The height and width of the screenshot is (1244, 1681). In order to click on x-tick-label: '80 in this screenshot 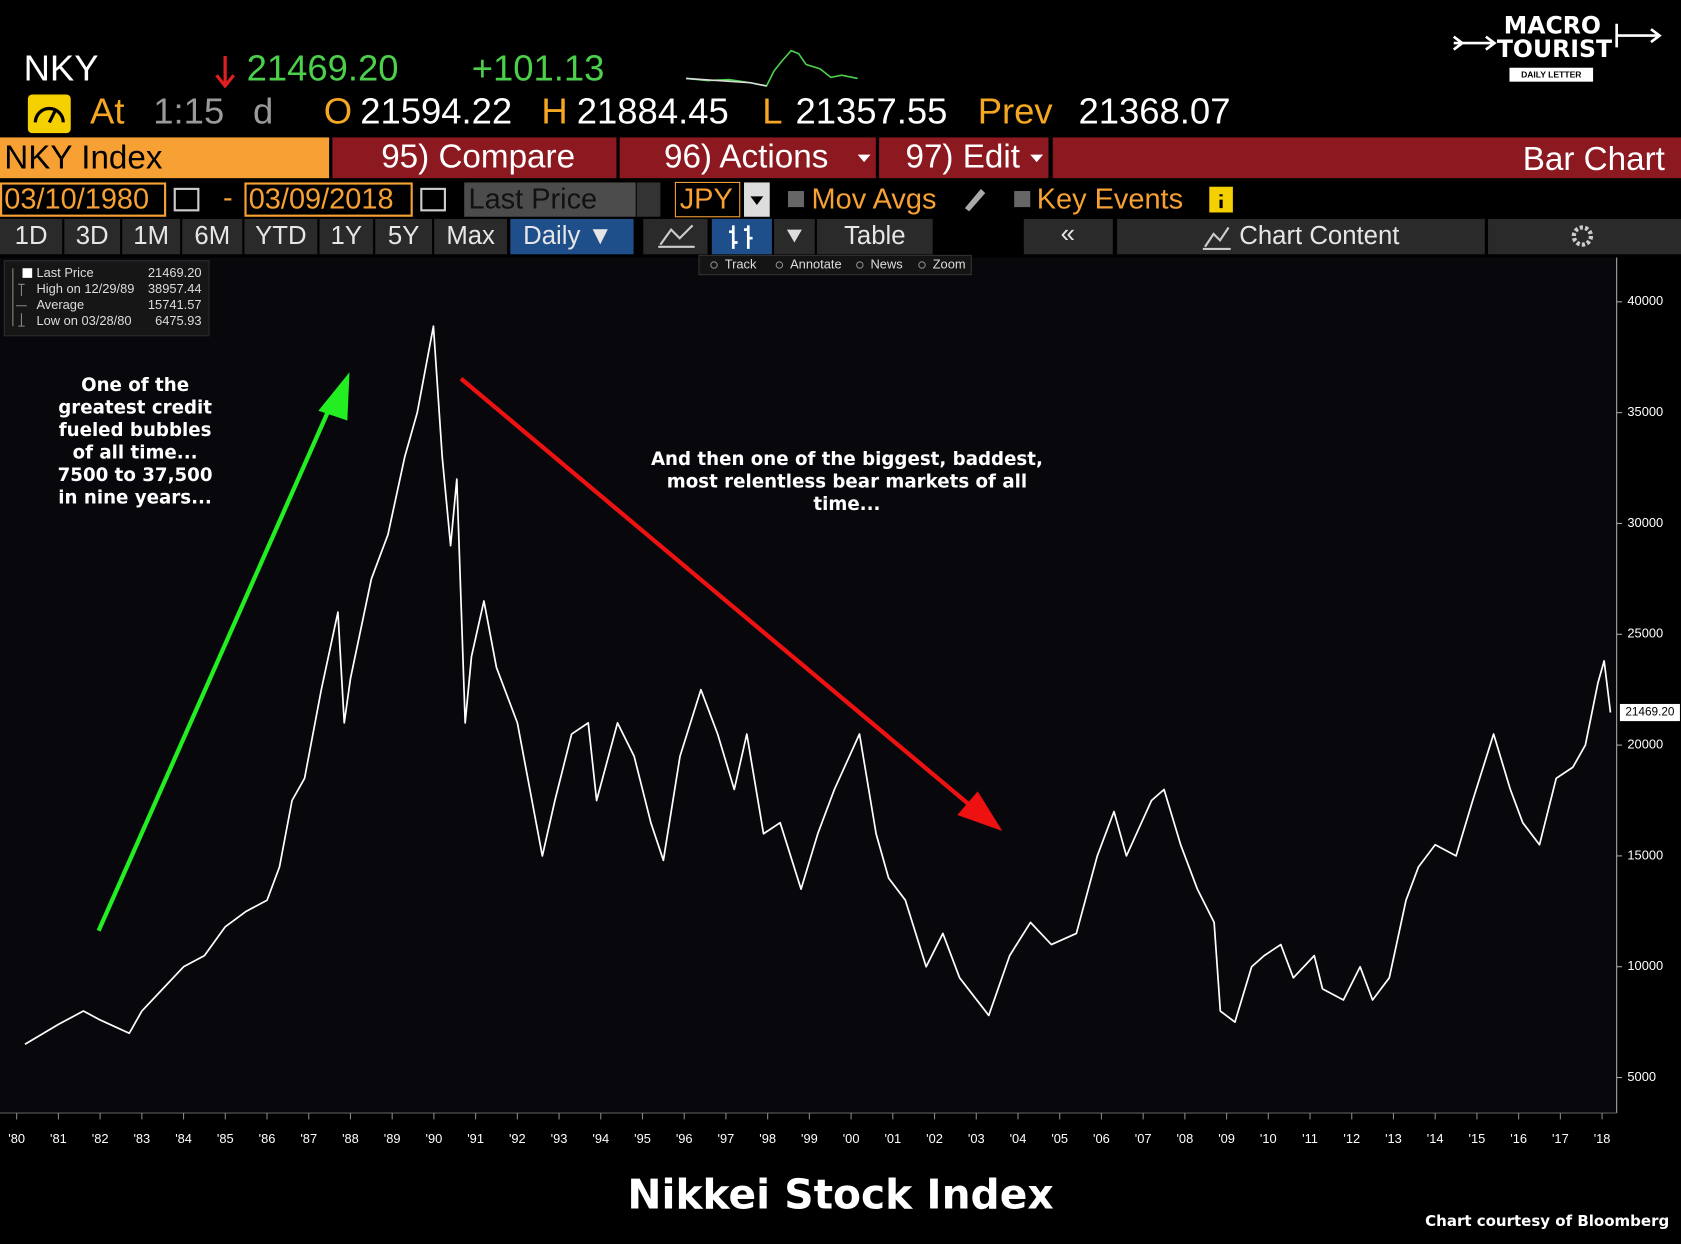, I will do `click(16, 1138)`.